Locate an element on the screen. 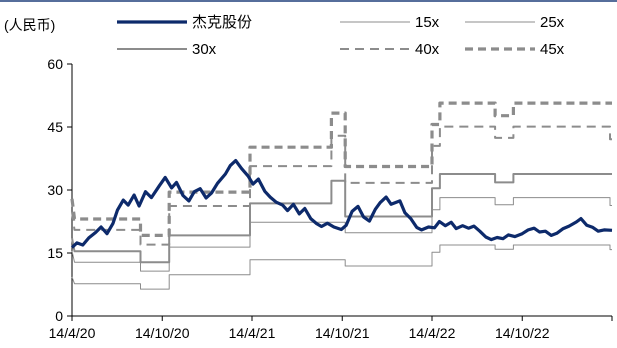 The image size is (617, 348). x-tick-label: 14/4/20 is located at coordinates (72, 333).